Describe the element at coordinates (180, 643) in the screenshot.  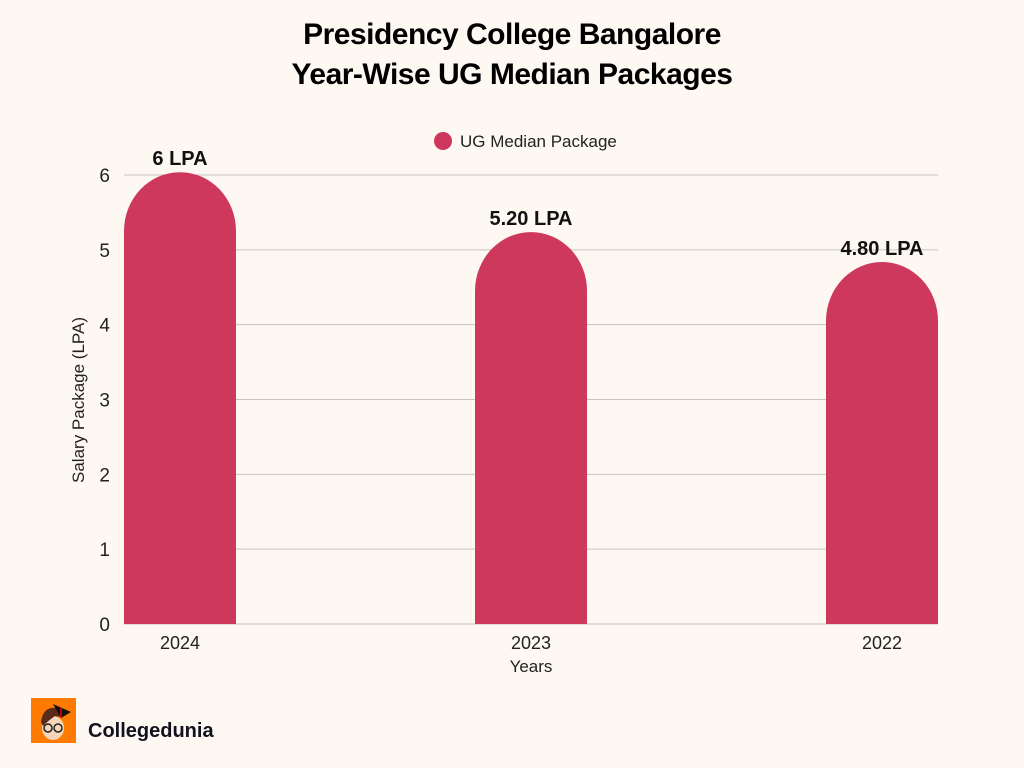
I see `x-tick-label: 2024` at that location.